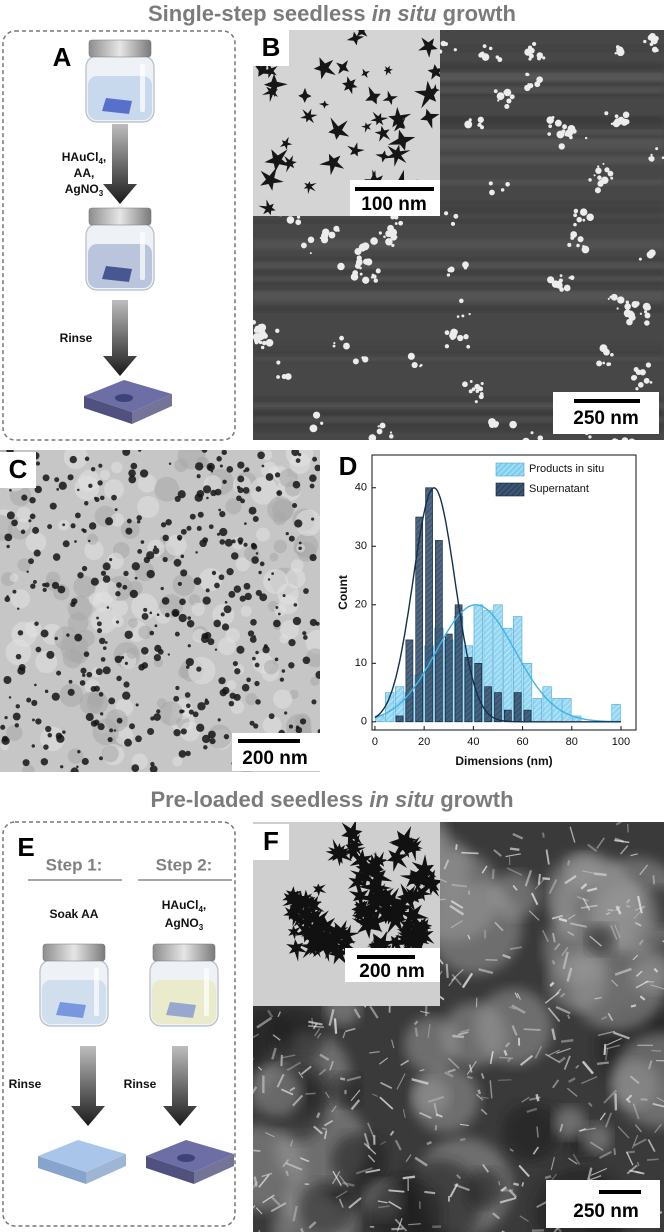  What do you see at coordinates (401, 799) in the screenshot?
I see `title-part: in situ` at bounding box center [401, 799].